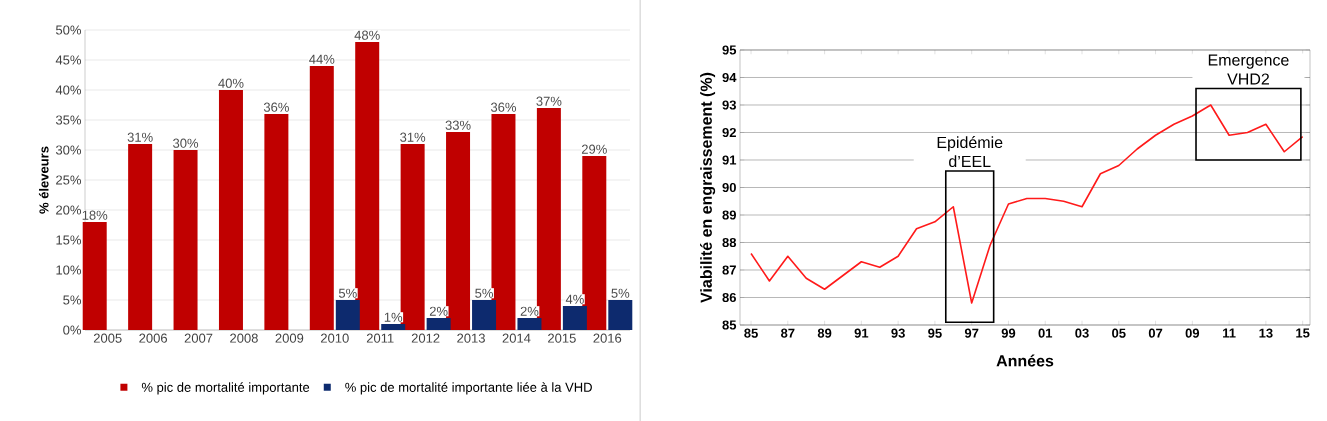  I want to click on x-tick-label: 89, so click(824, 333).